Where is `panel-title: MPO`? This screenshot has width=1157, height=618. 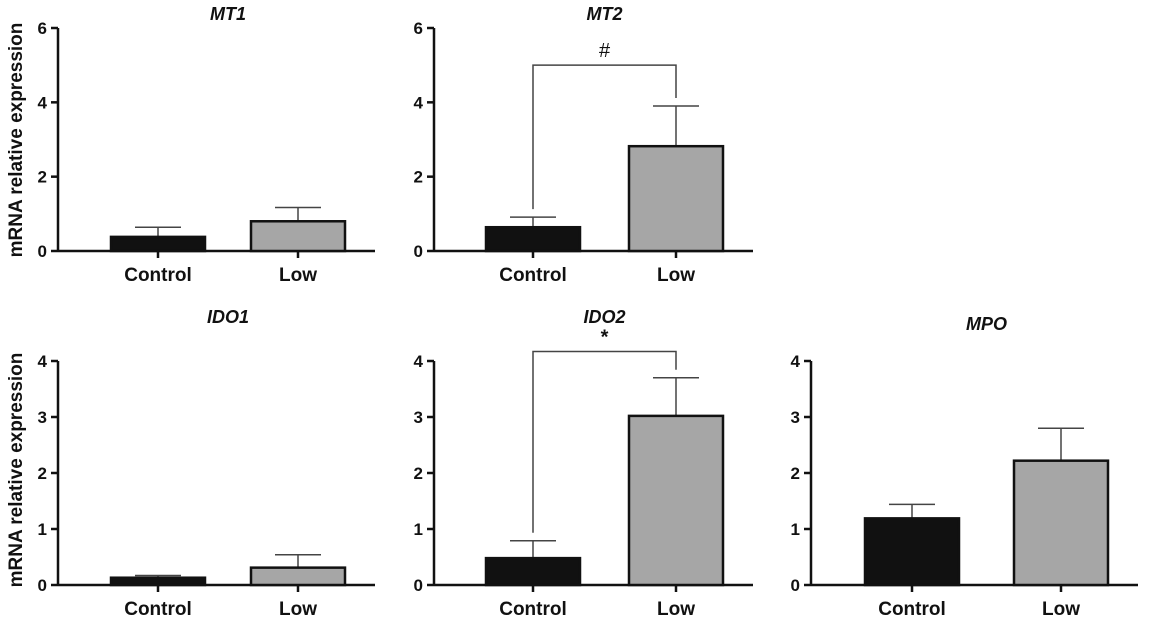 panel-title: MPO is located at coordinates (986, 324).